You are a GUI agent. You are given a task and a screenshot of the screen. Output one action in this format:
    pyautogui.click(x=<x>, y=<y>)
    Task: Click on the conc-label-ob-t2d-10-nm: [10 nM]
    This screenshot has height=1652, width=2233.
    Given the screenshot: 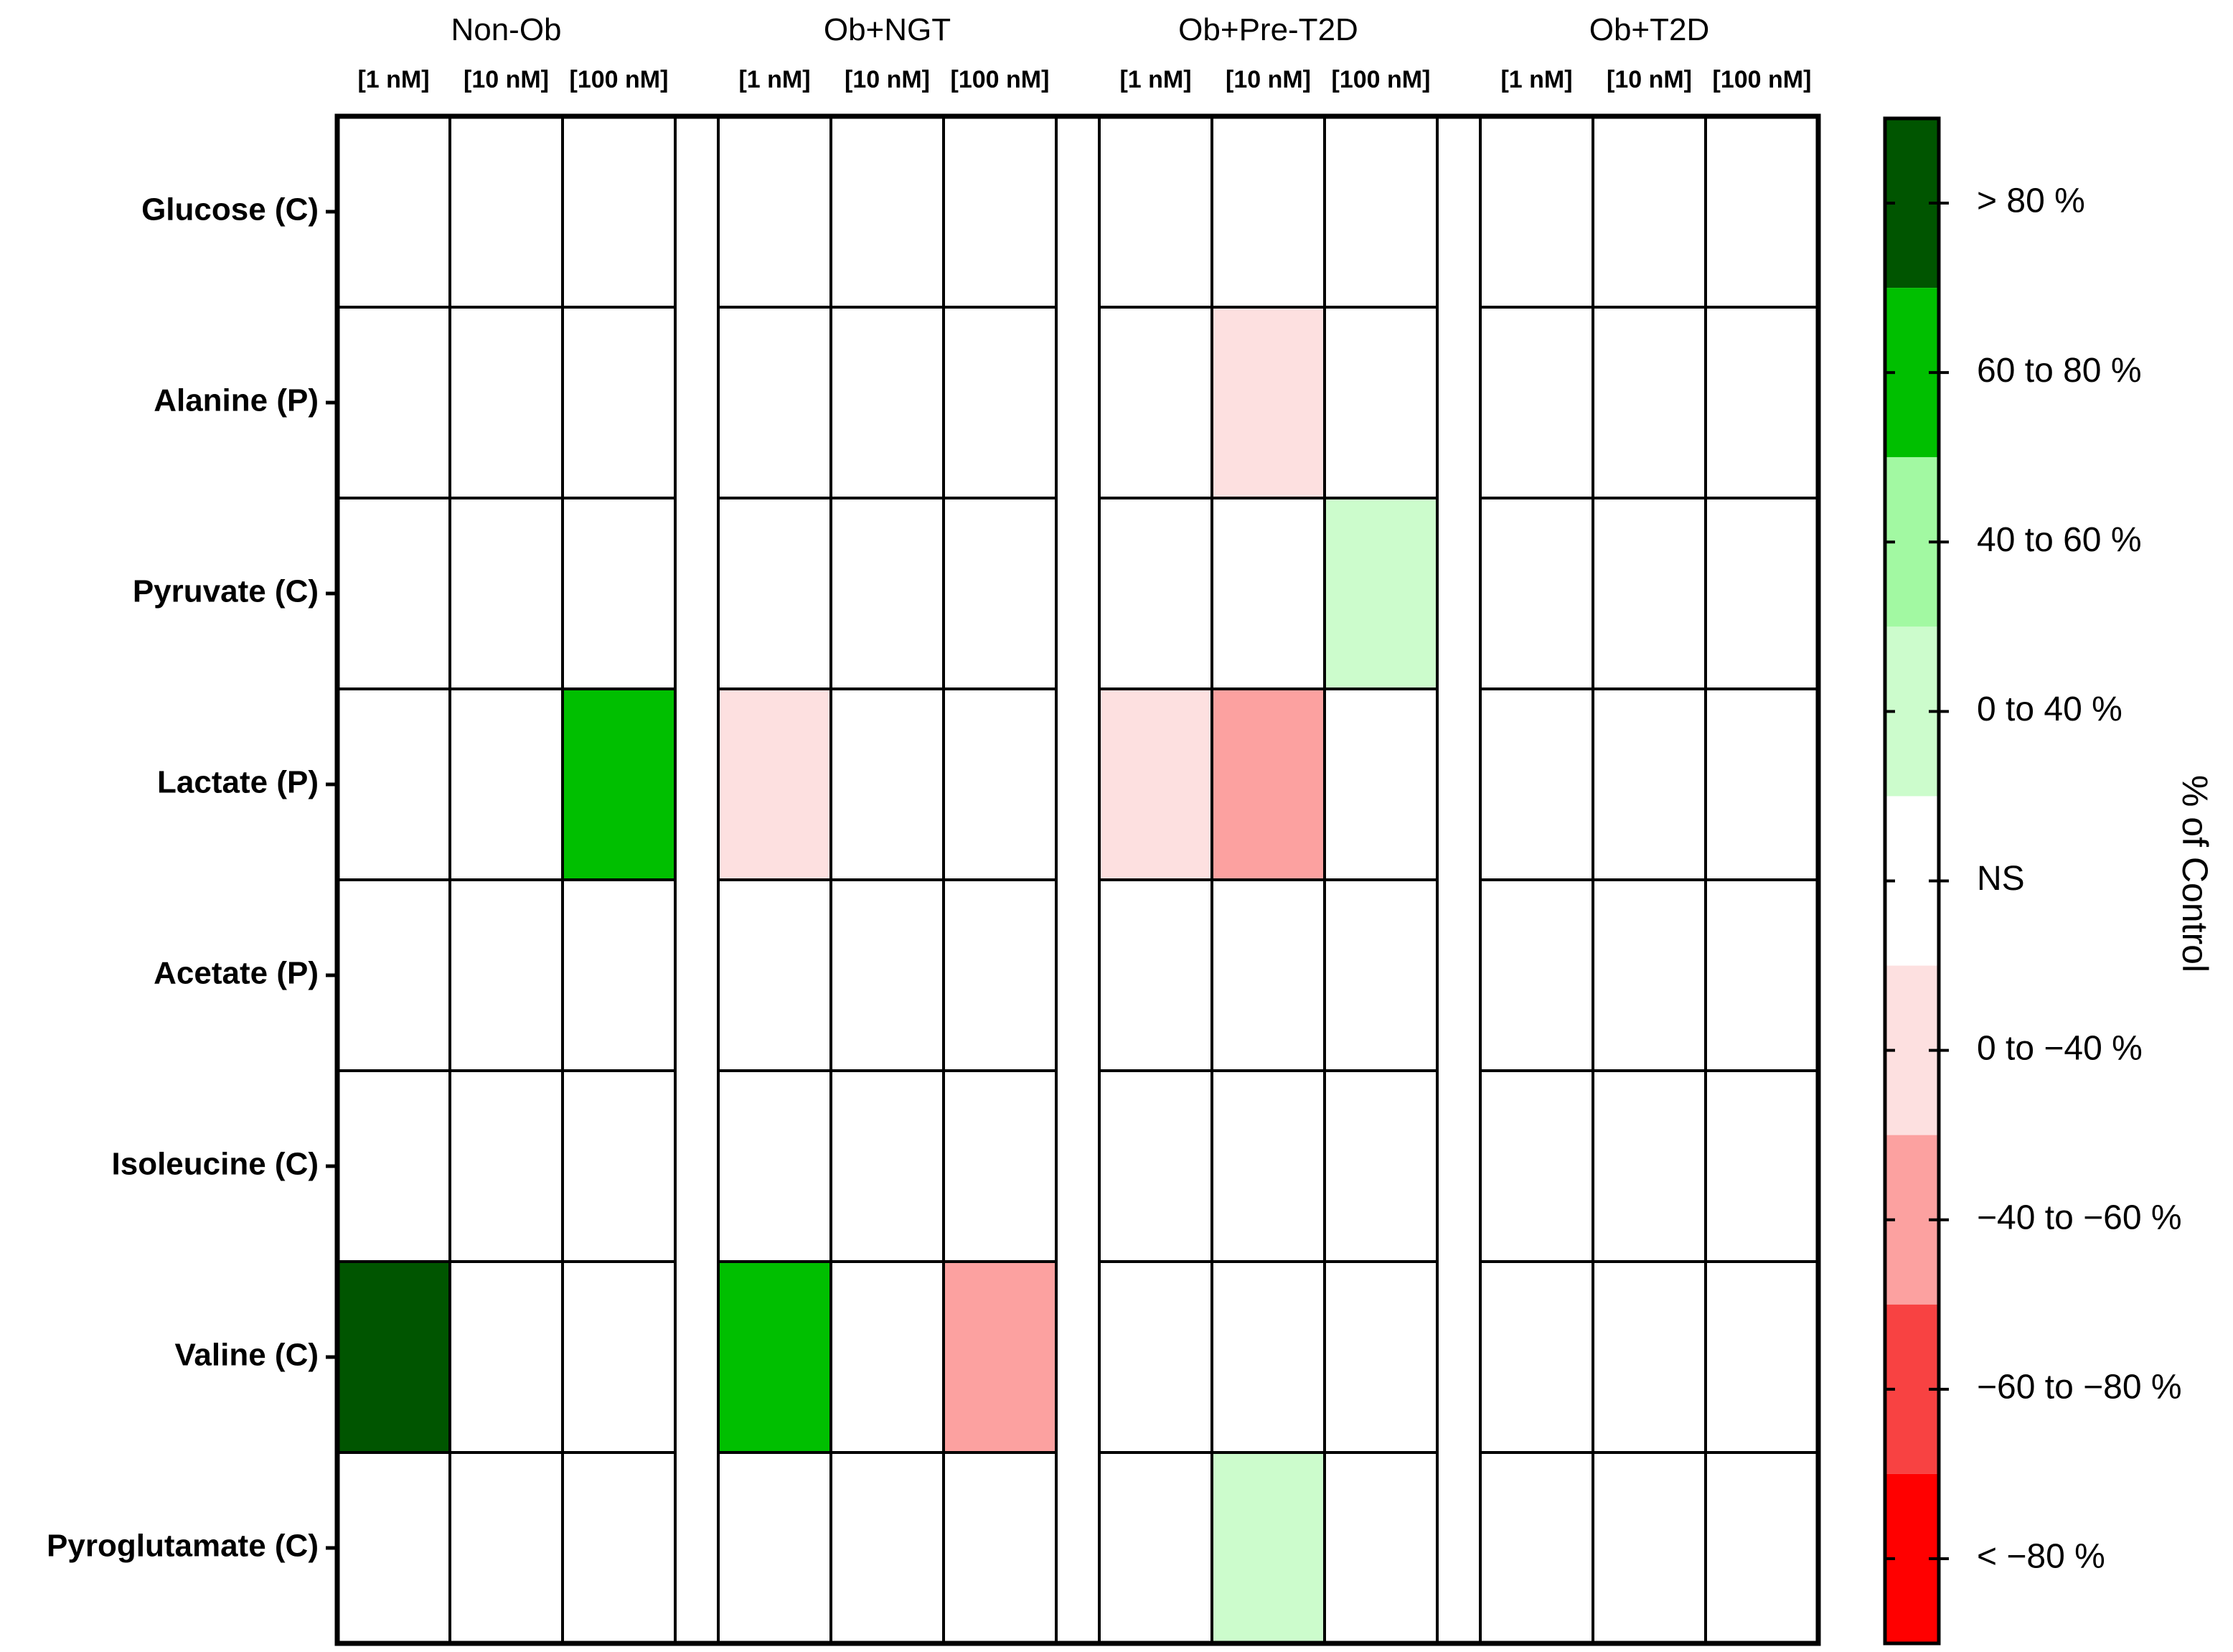 What is the action you would take?
    pyautogui.click(x=1649, y=79)
    